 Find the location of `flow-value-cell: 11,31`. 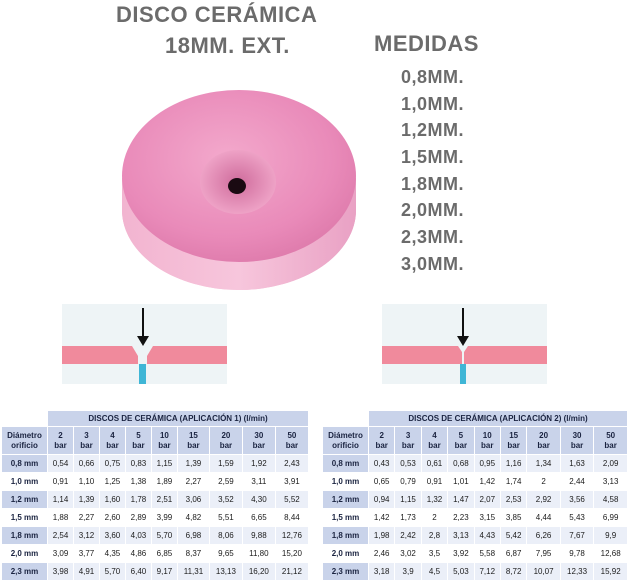

flow-value-cell: 11,31 is located at coordinates (193, 571).